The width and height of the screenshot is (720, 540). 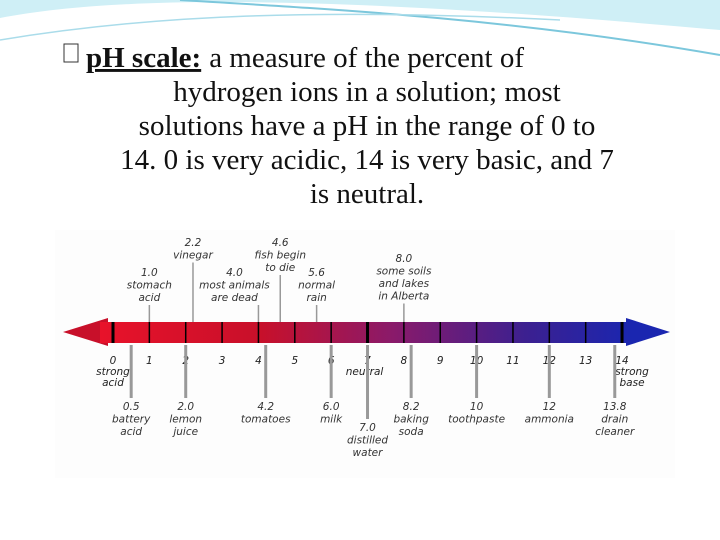 What do you see at coordinates (294, 361) in the screenshot?
I see `scale-label: 5` at bounding box center [294, 361].